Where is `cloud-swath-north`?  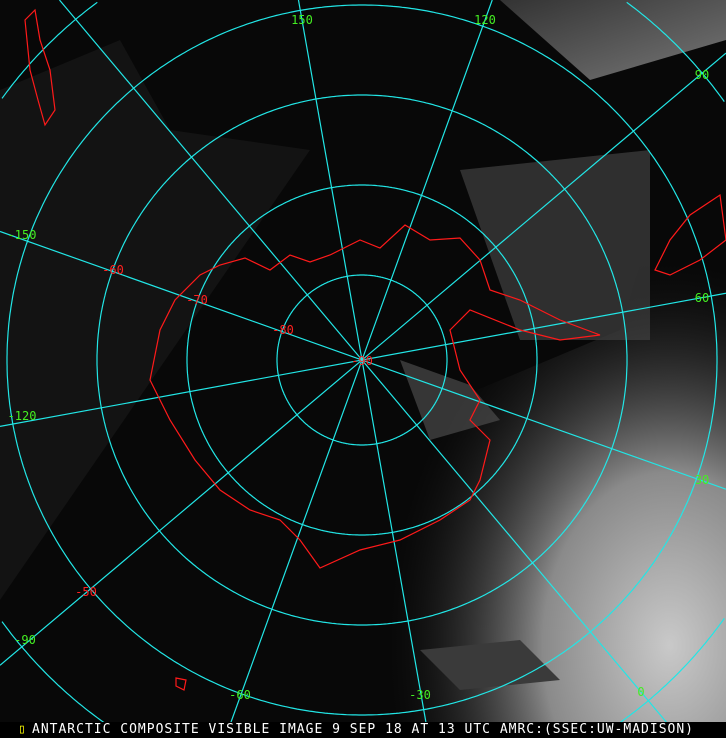
cloud-swath-north is located at coordinates (613, 40).